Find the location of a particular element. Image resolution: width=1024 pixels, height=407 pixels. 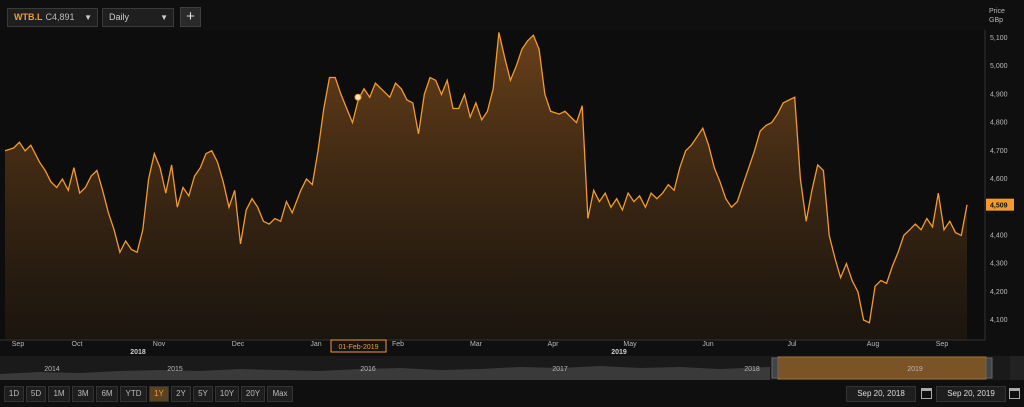

range-button-10y: 10Y is located at coordinates (227, 394).